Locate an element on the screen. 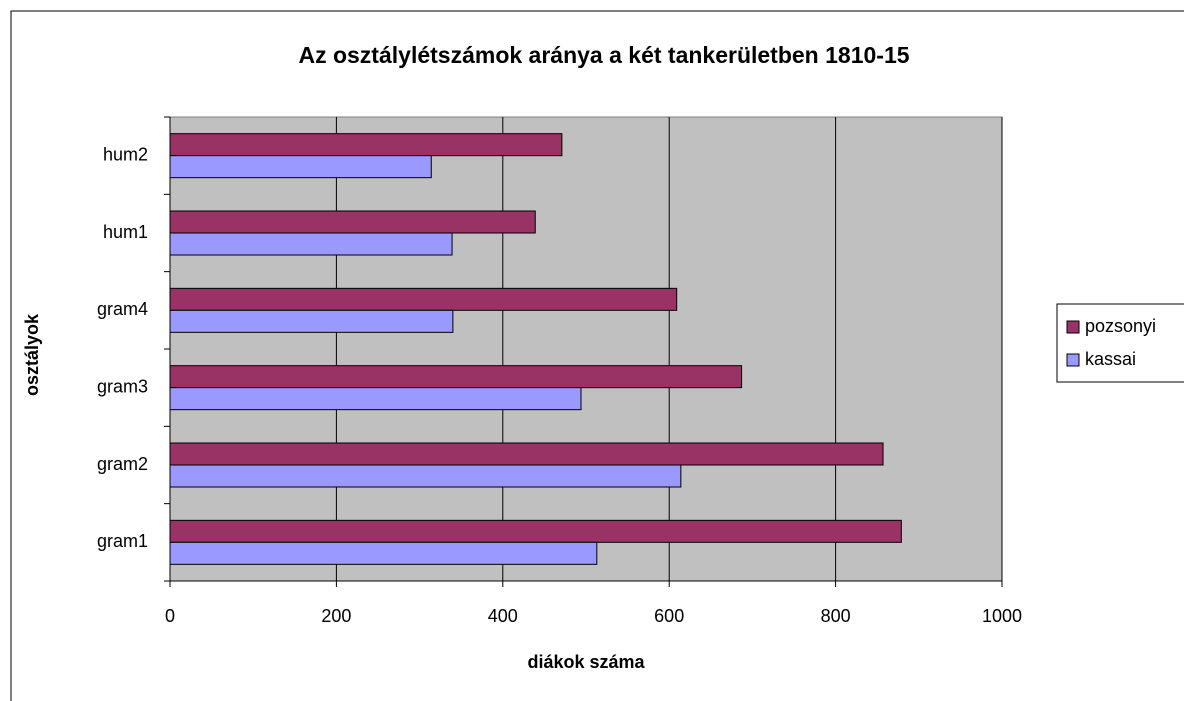 The width and height of the screenshot is (1184, 701). y-tick-label: hum2 is located at coordinates (125, 154).